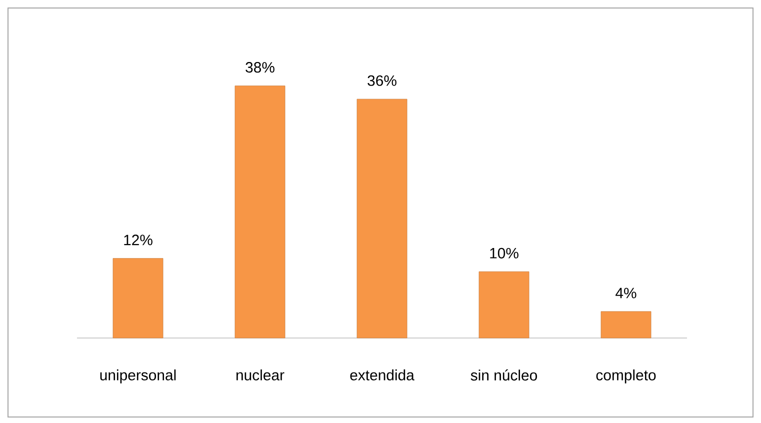  What do you see at coordinates (503, 375) in the screenshot?
I see `x-tick-label: sin núcleo` at bounding box center [503, 375].